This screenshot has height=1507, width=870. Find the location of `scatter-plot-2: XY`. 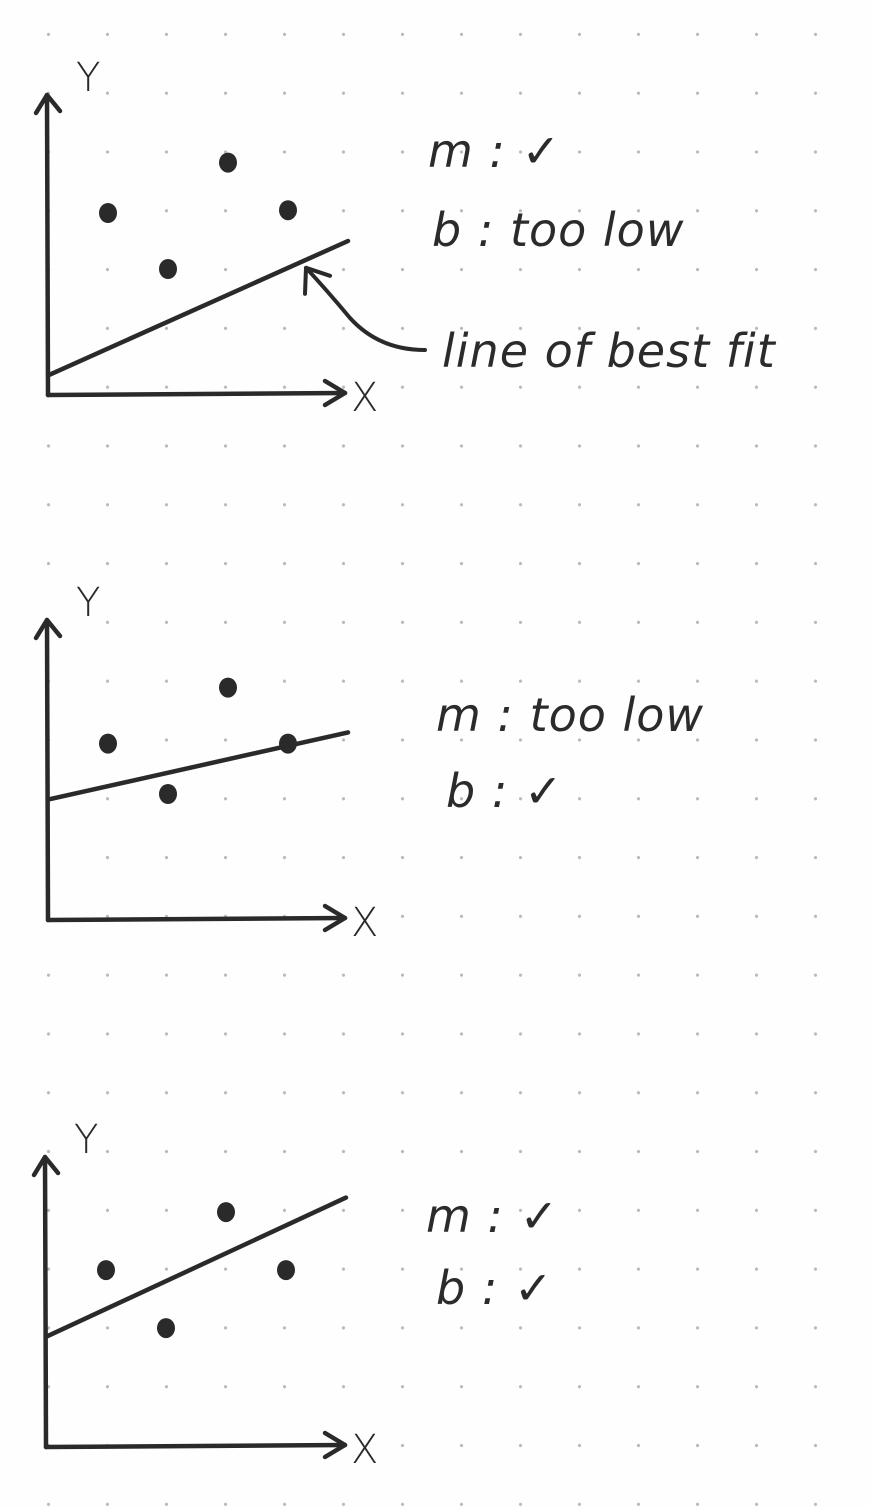

scatter-plot-2: XY is located at coordinates (205, 763).